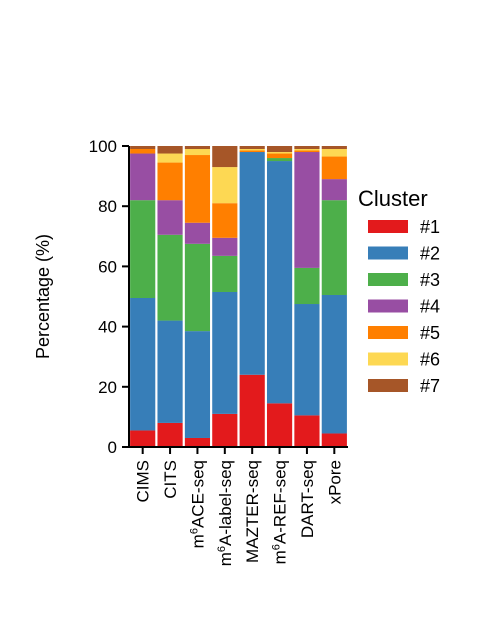 The image size is (488, 631). Describe the element at coordinates (197, 504) in the screenshot. I see `x-tick-label-m6ace-seq: m6ACE-seq` at that location.